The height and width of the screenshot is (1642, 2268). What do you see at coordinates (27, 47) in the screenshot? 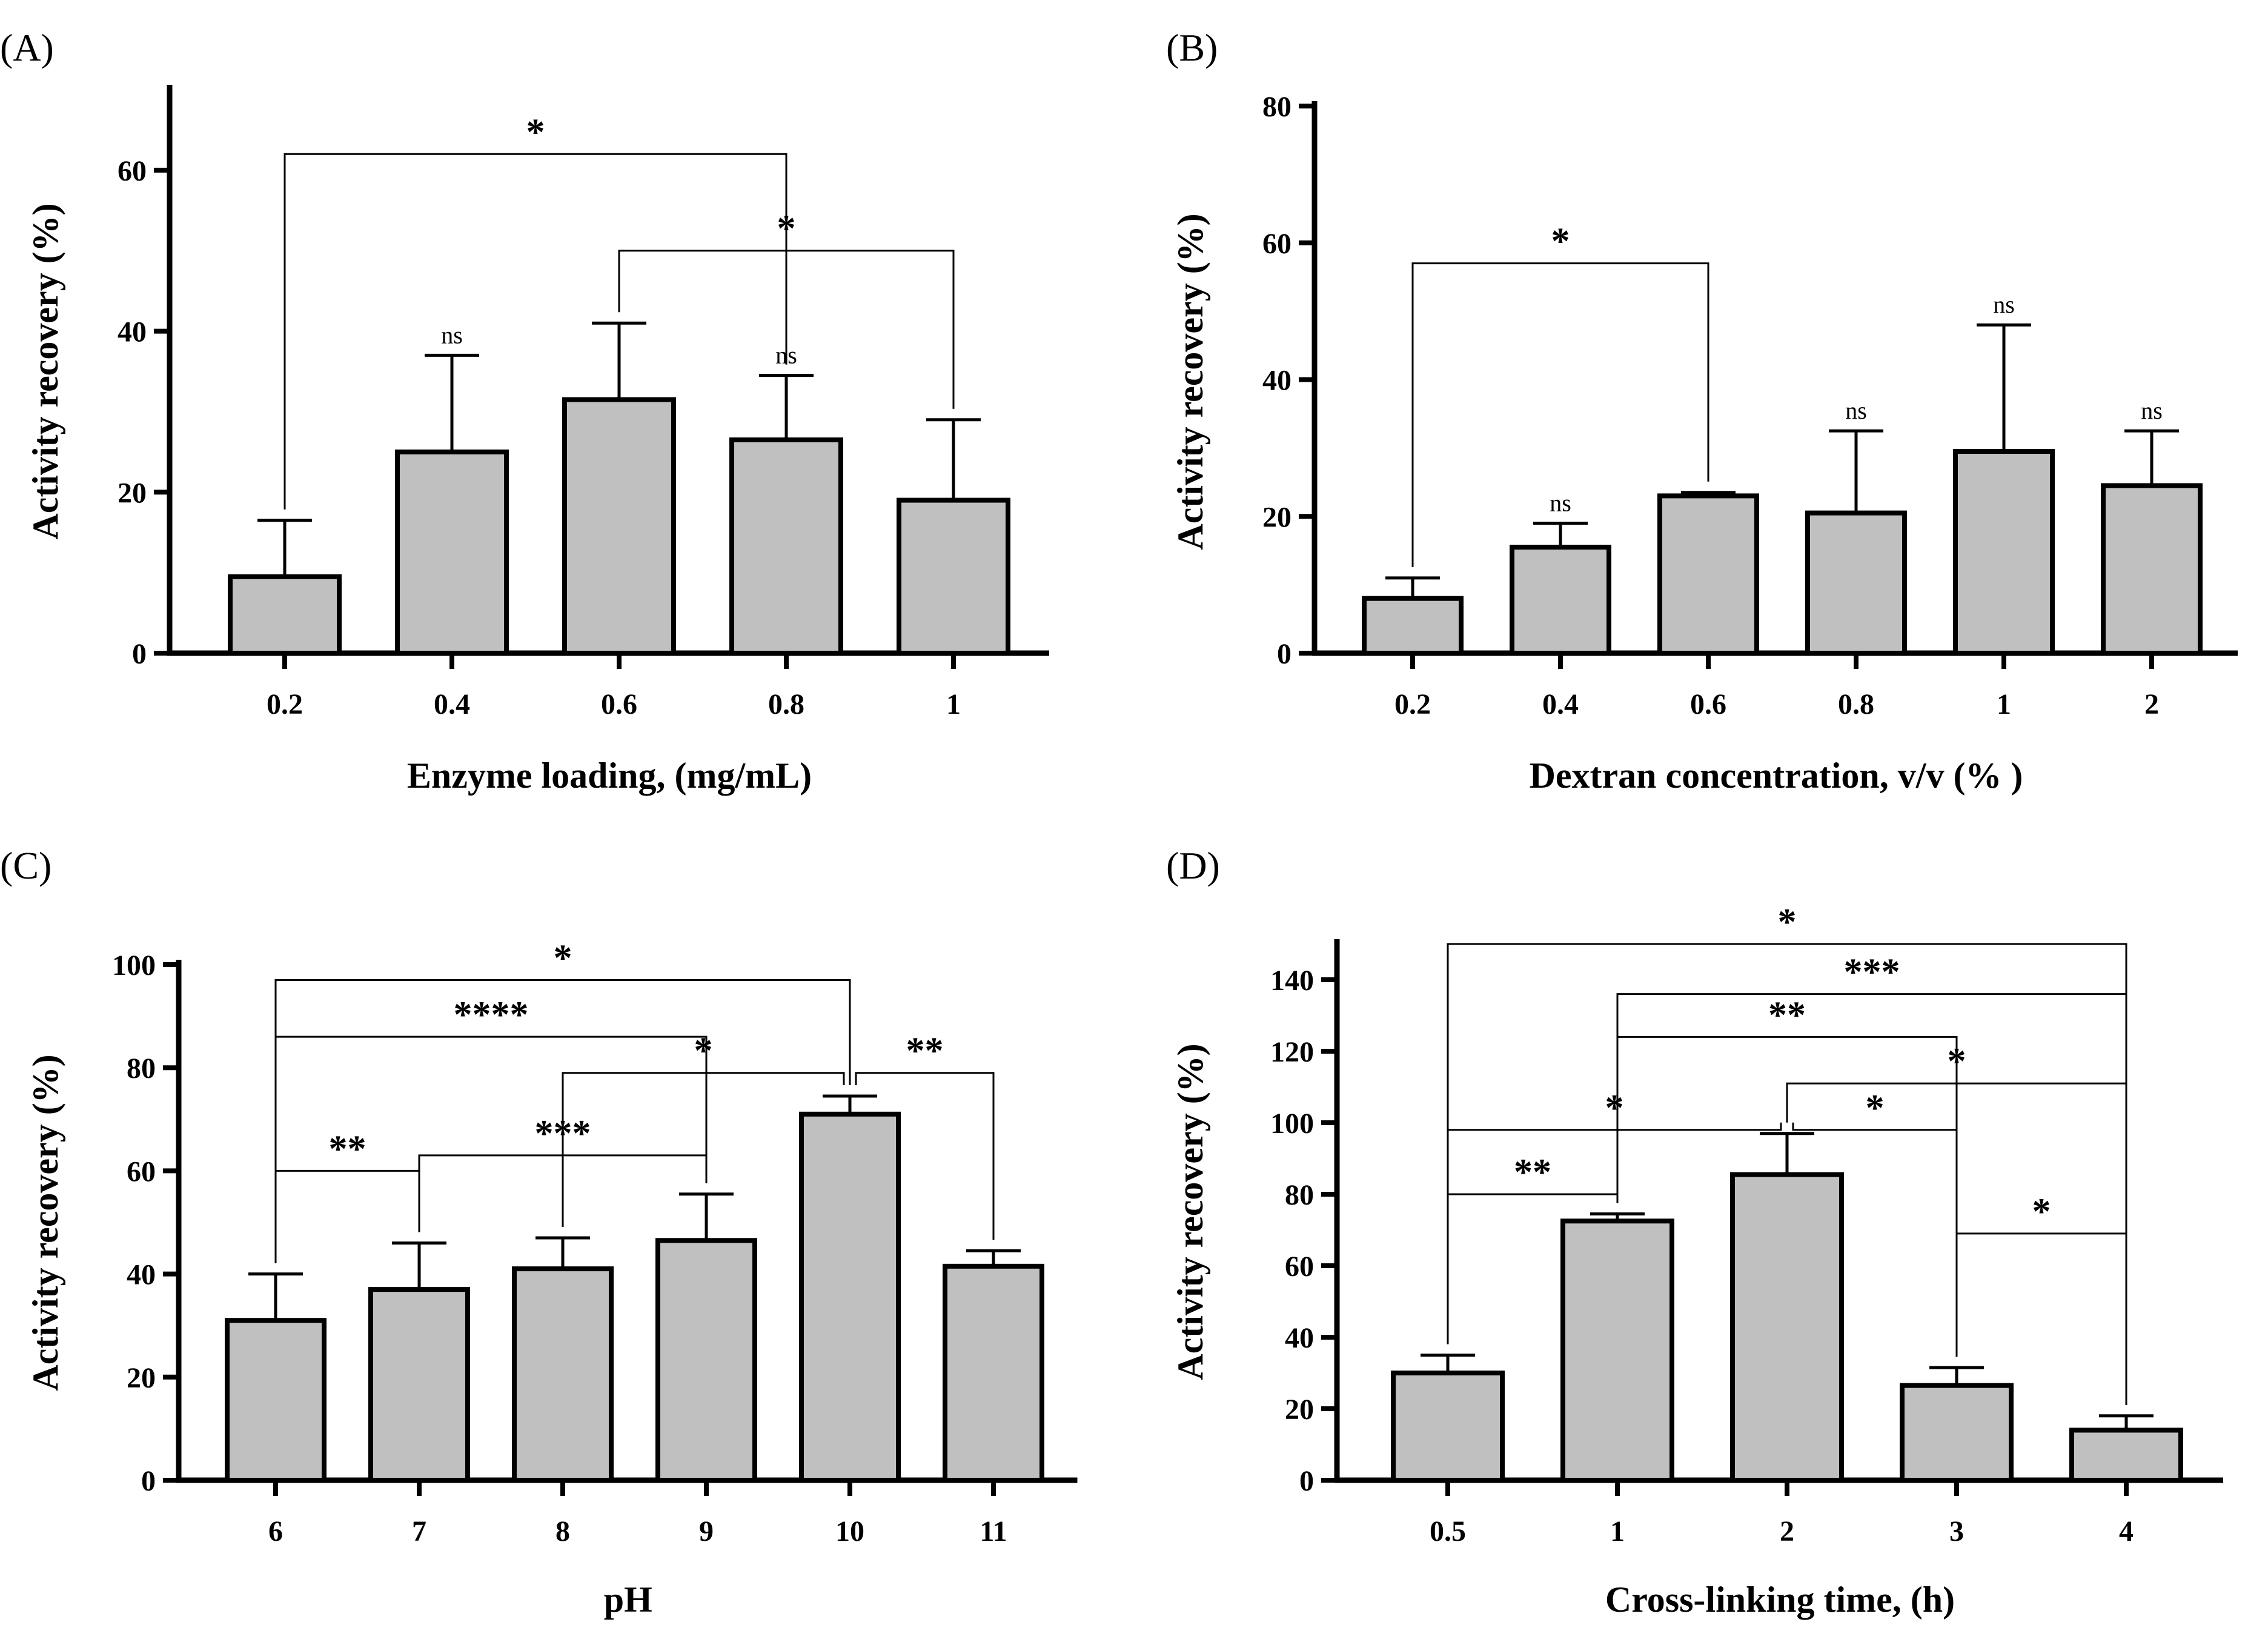
I see `panel-label: (A)` at bounding box center [27, 47].